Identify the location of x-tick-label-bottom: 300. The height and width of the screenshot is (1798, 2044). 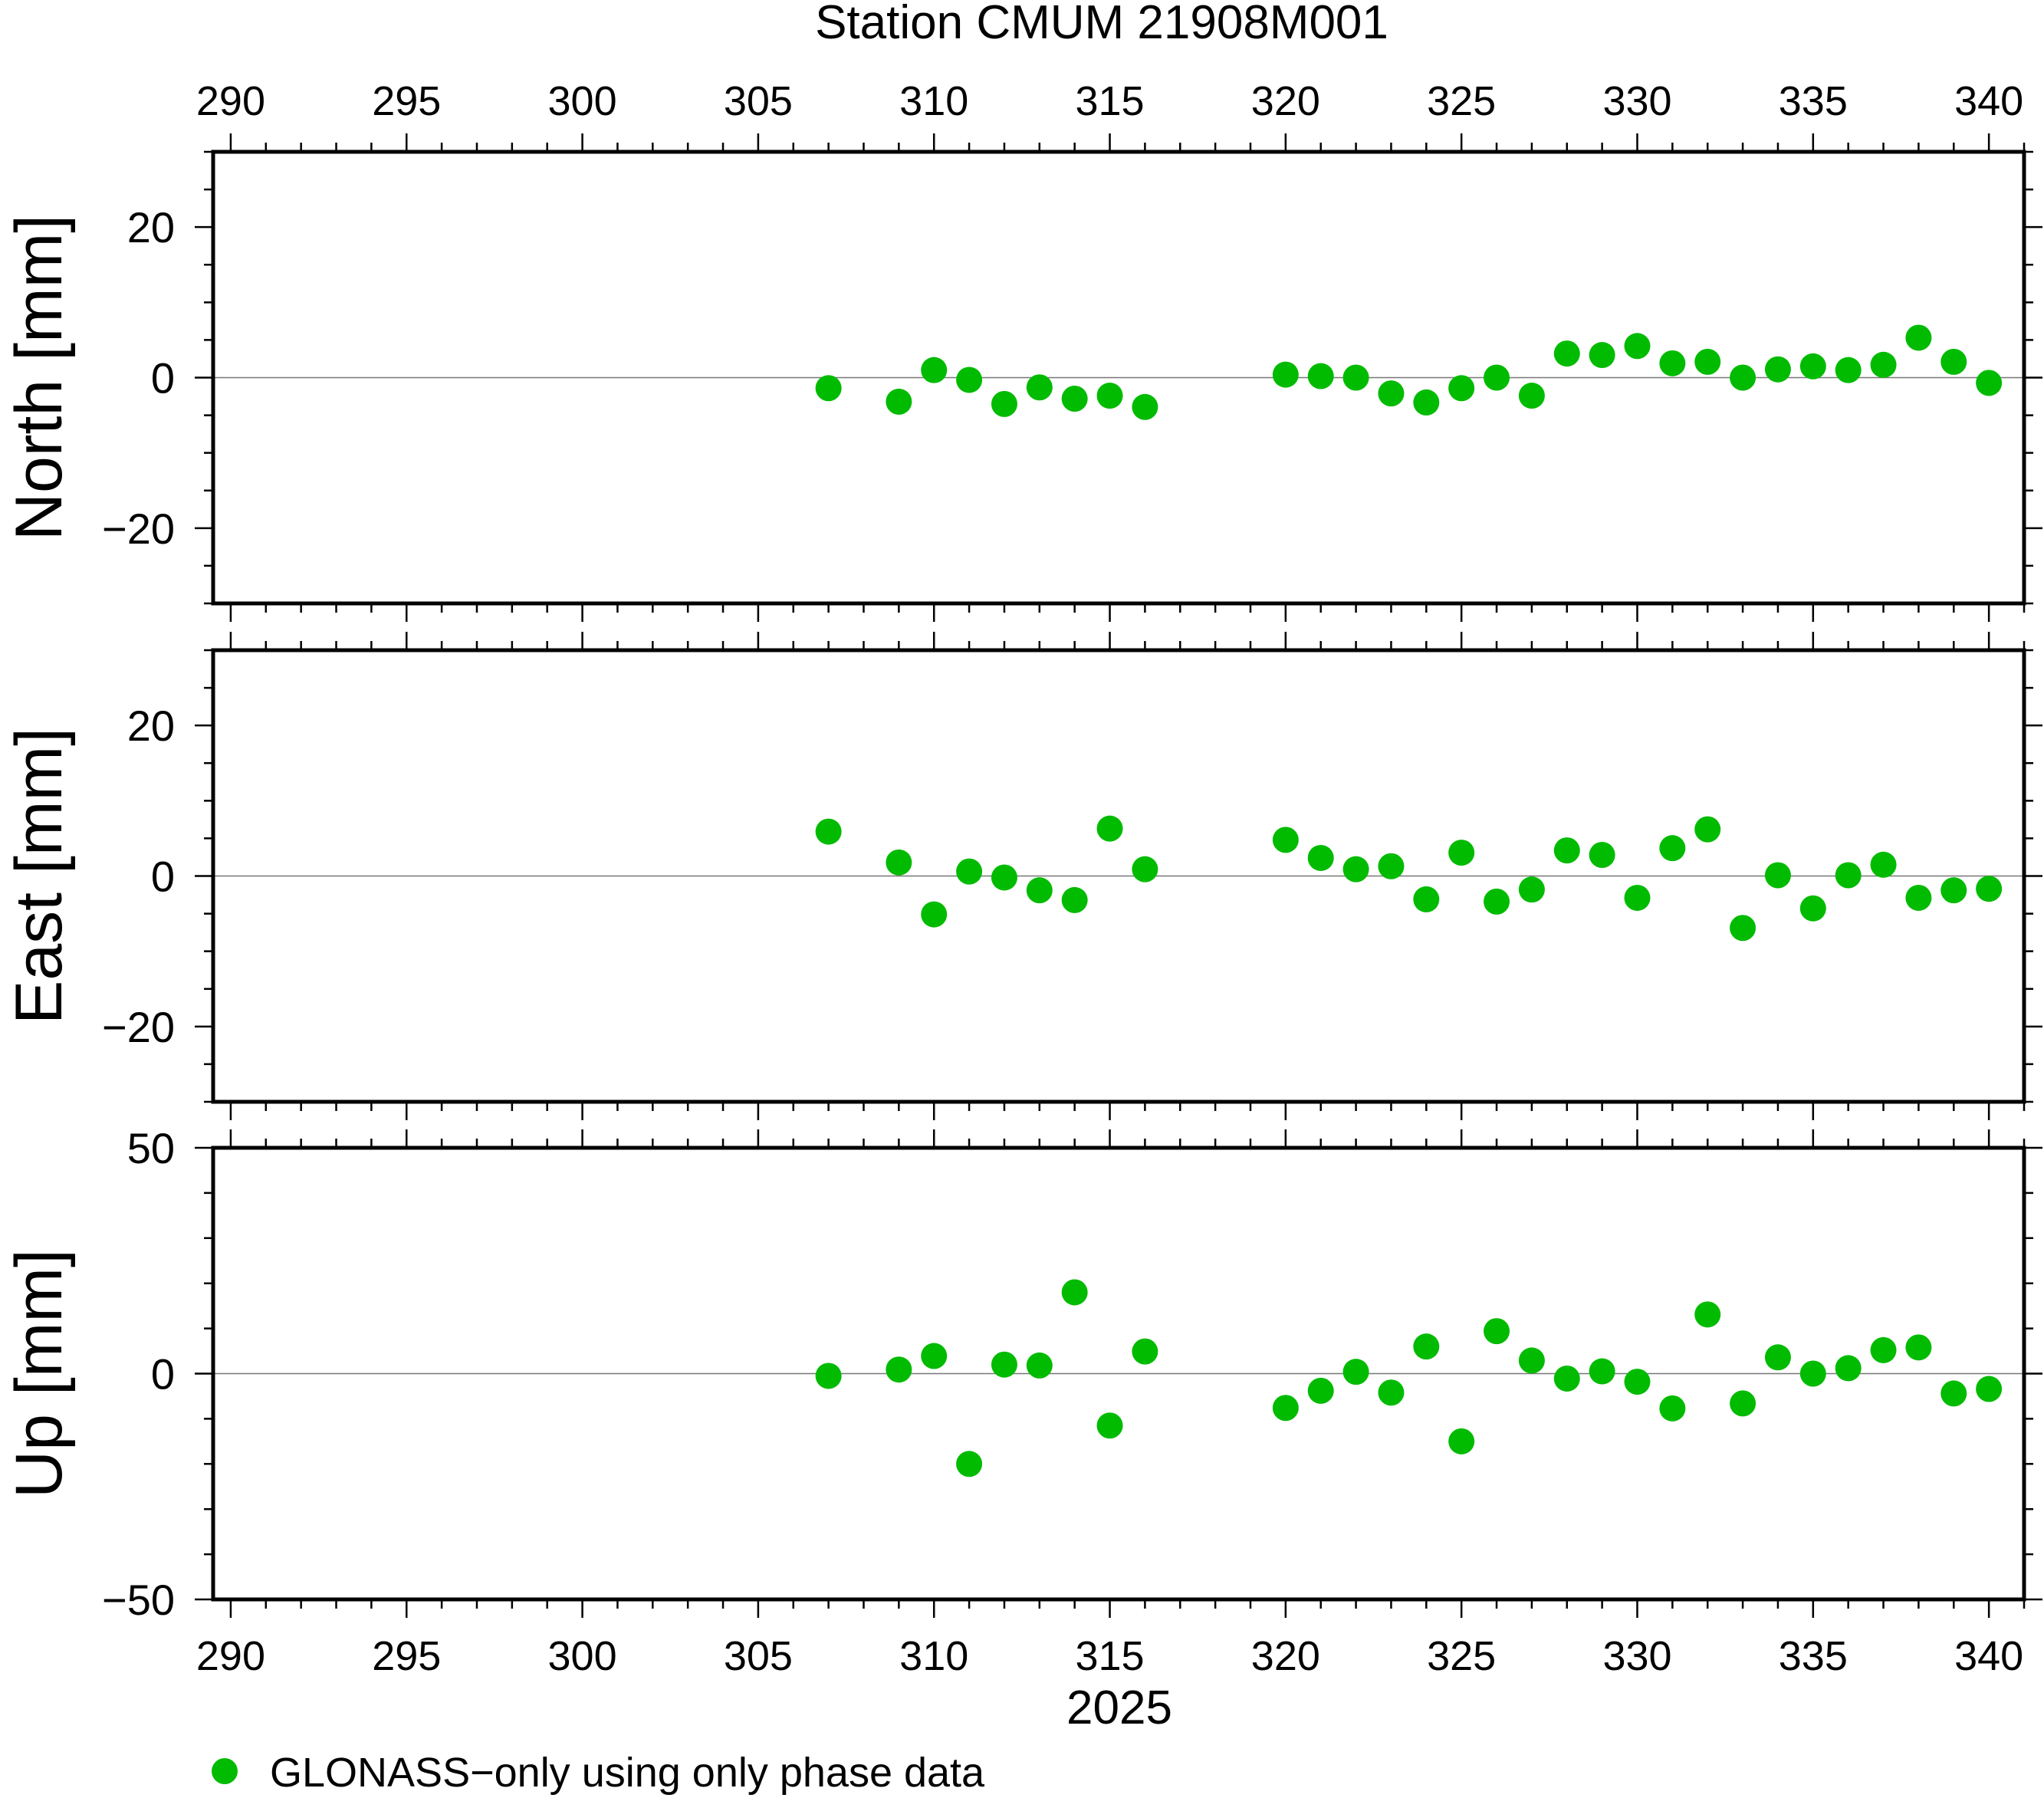
(582, 1656).